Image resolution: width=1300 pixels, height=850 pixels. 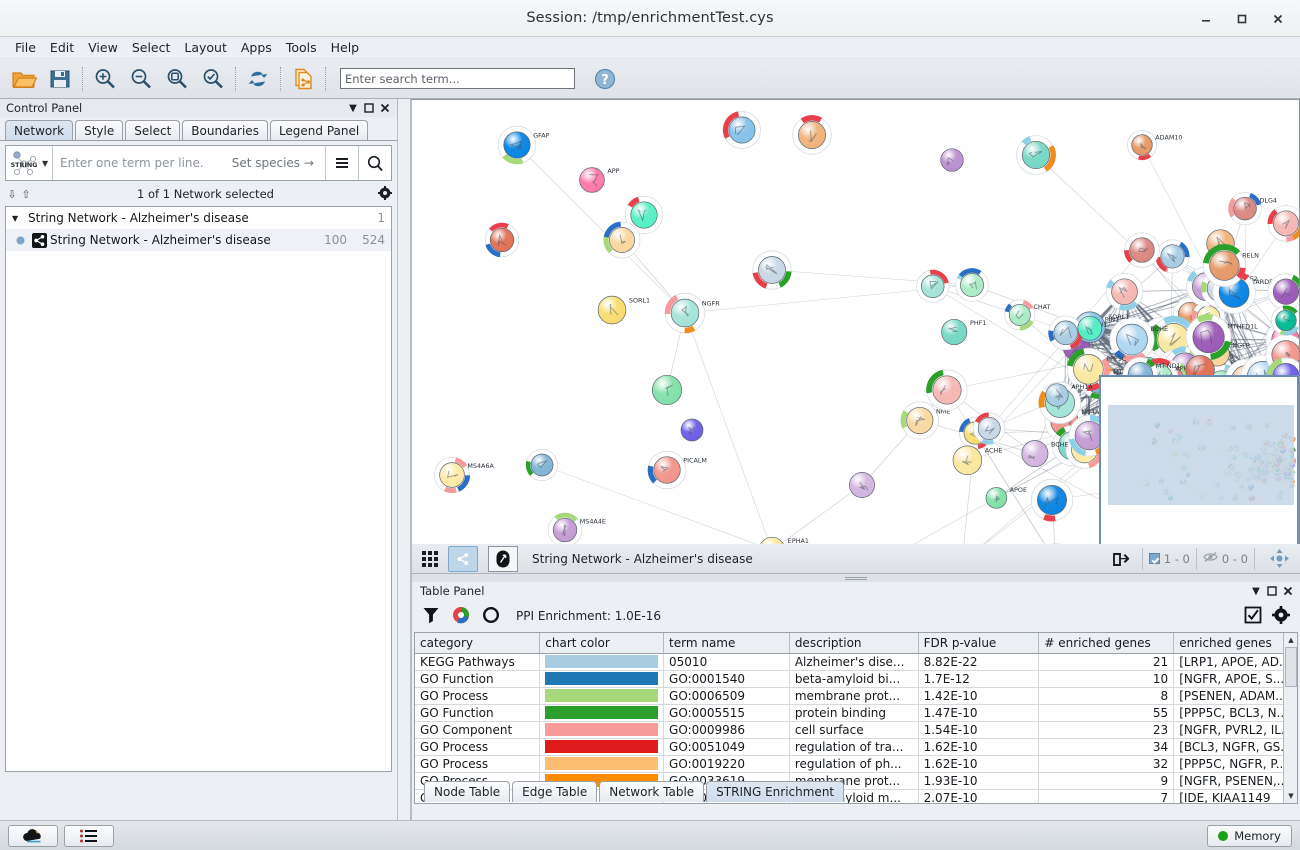 What do you see at coordinates (24, 163) in the screenshot?
I see `string-logo-icon: STRING` at bounding box center [24, 163].